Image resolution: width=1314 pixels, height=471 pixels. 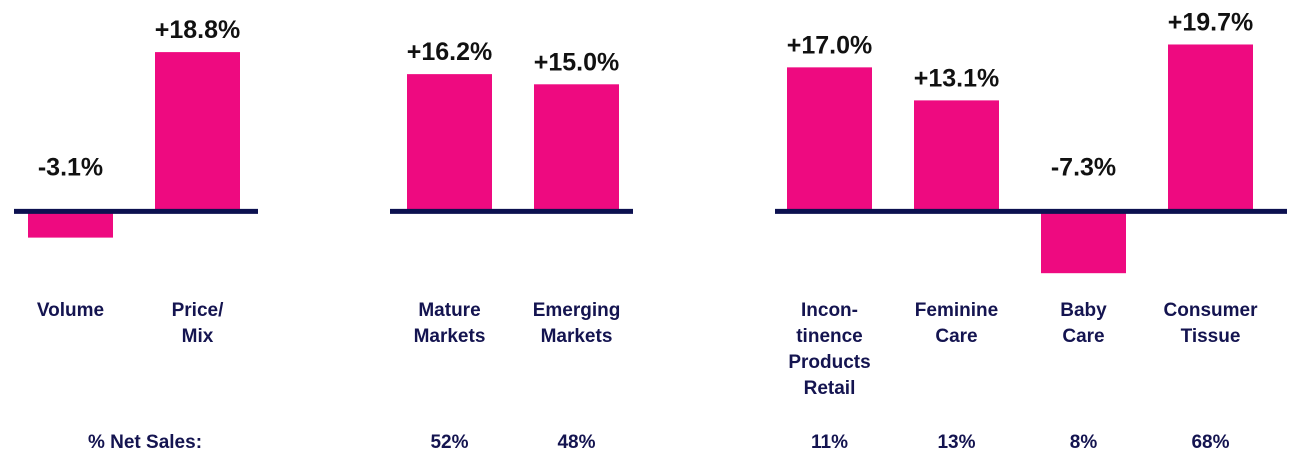 What do you see at coordinates (70, 167) in the screenshot?
I see `value-label: -3.1%` at bounding box center [70, 167].